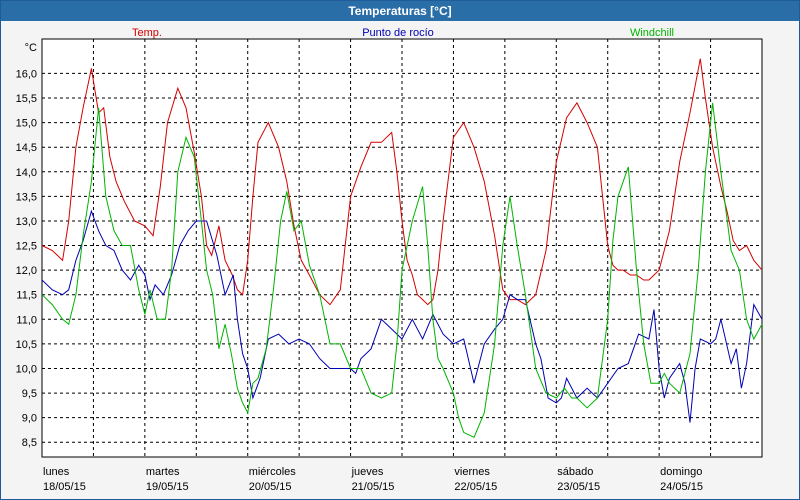  Describe the element at coordinates (575, 472) in the screenshot. I see `x-day-label: sábado` at that location.